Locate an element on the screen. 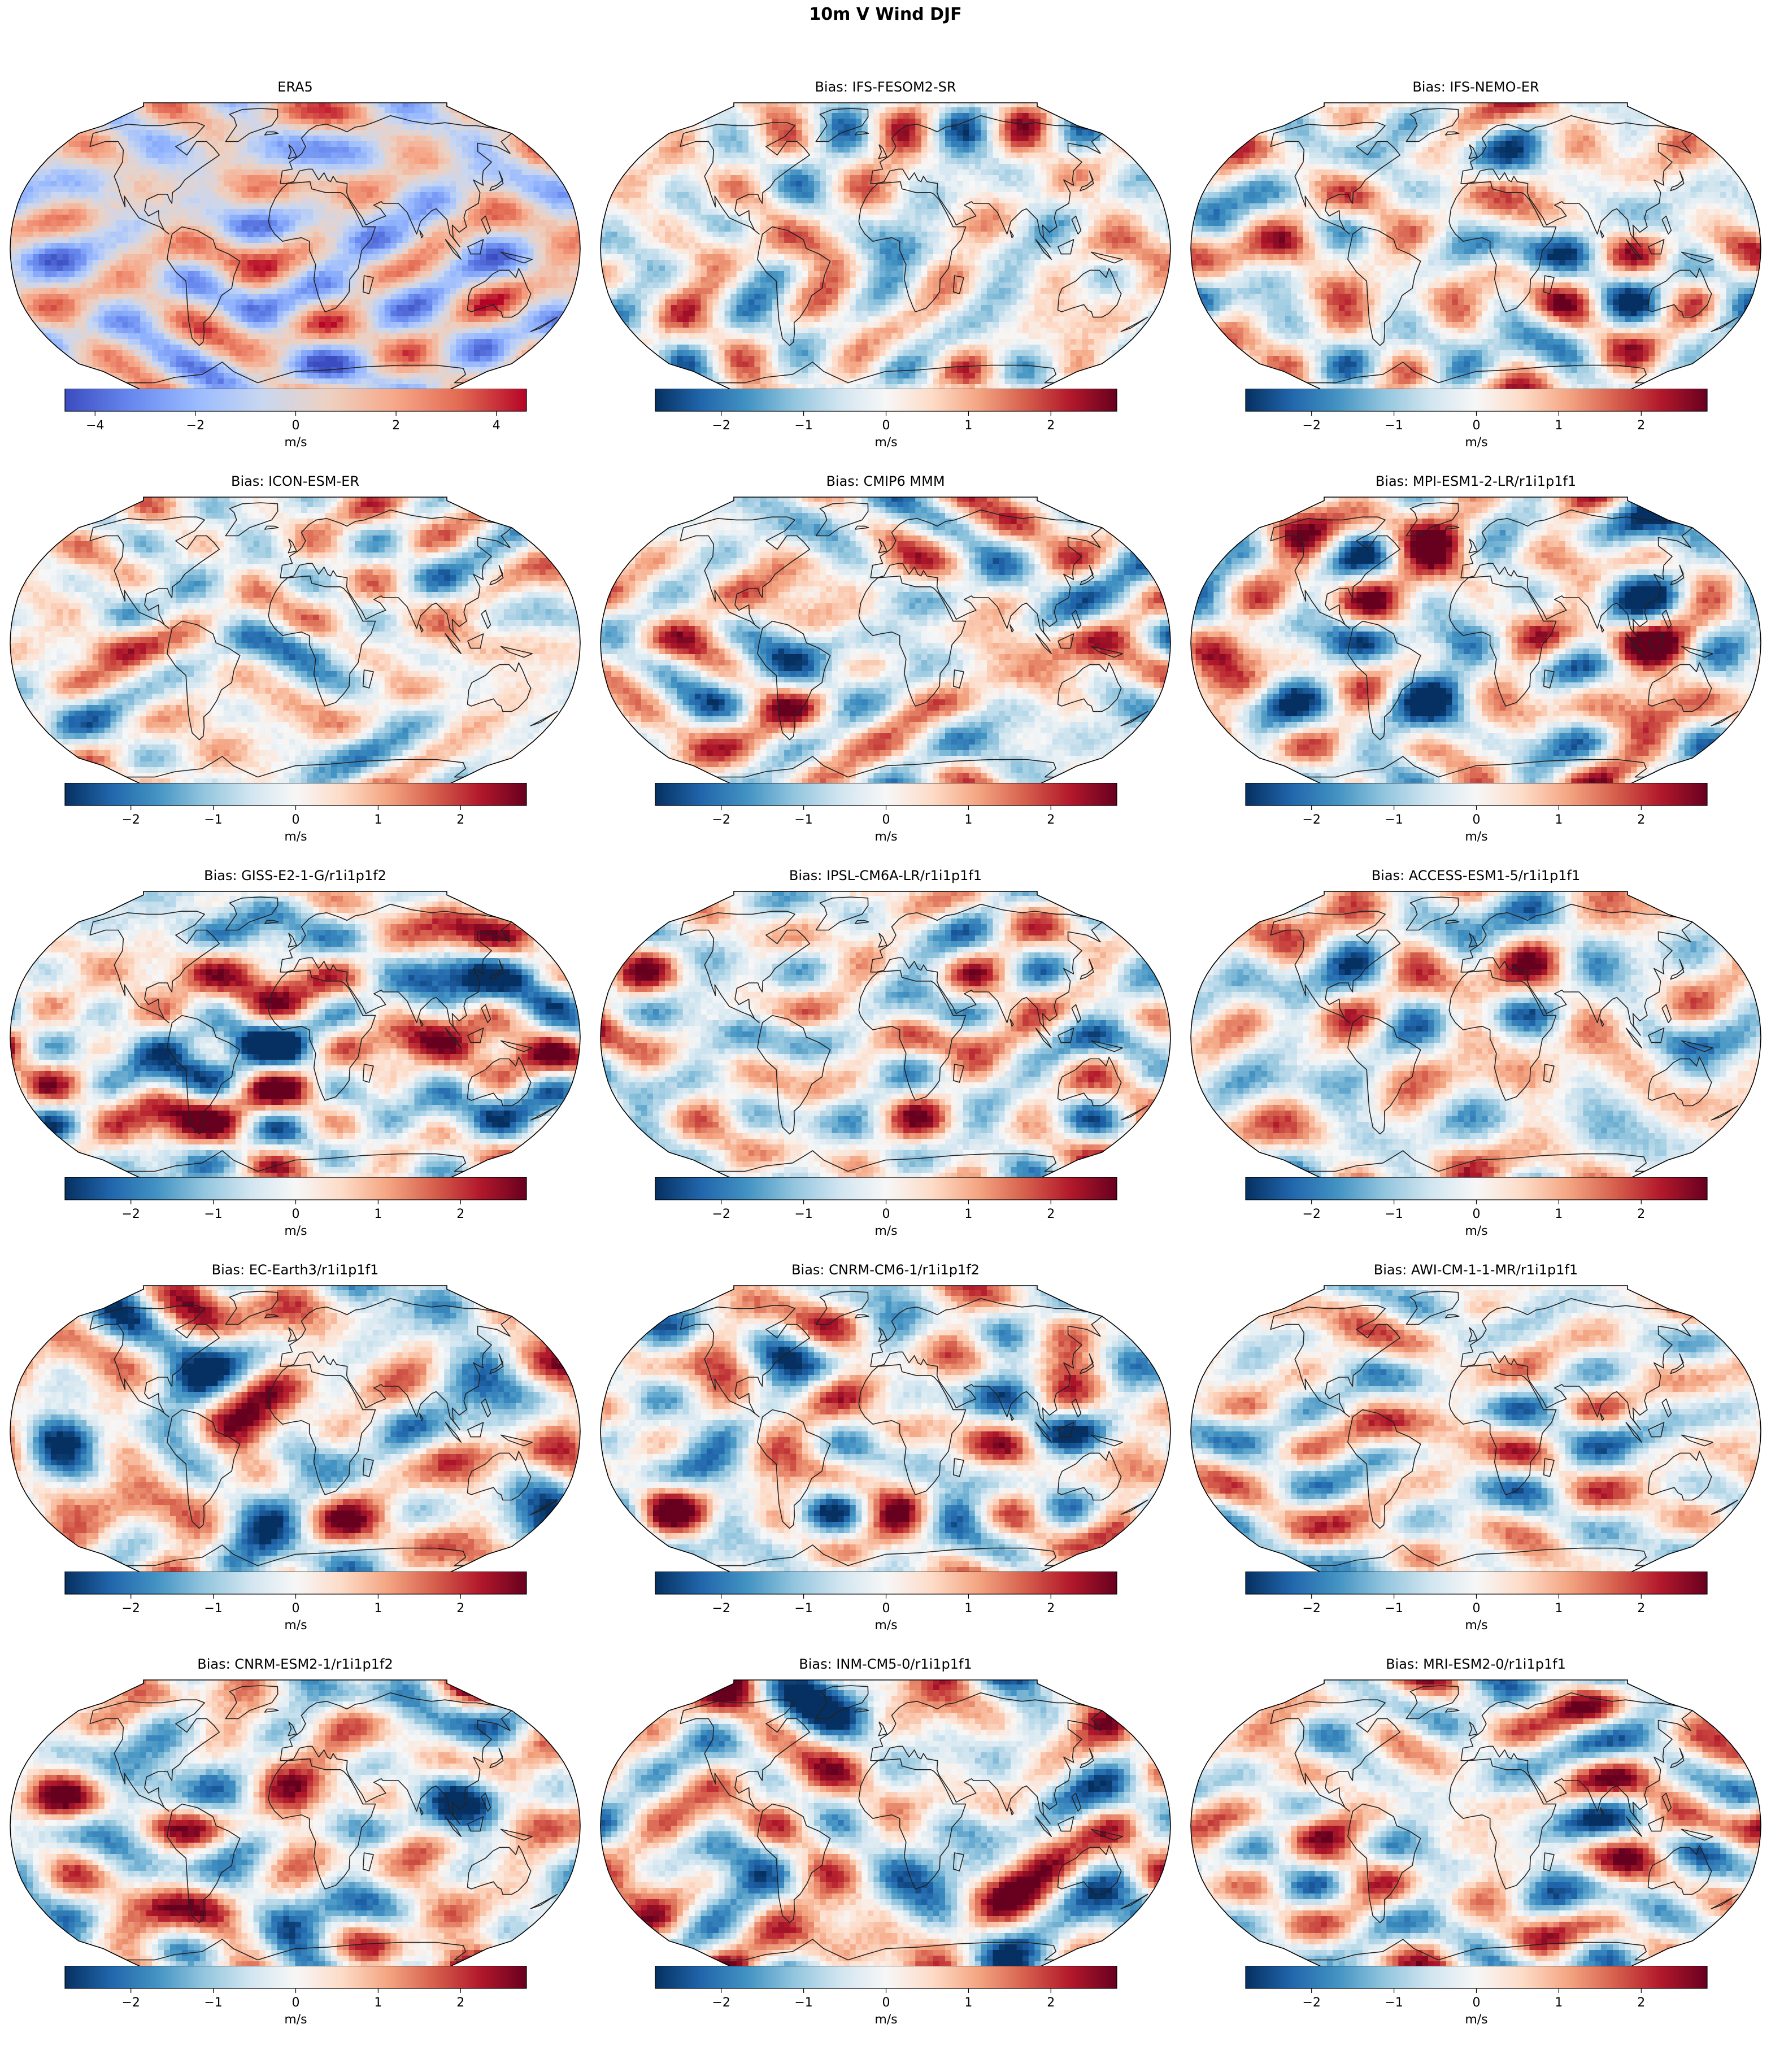  colorbar-tick-label: 4 is located at coordinates (497, 426).